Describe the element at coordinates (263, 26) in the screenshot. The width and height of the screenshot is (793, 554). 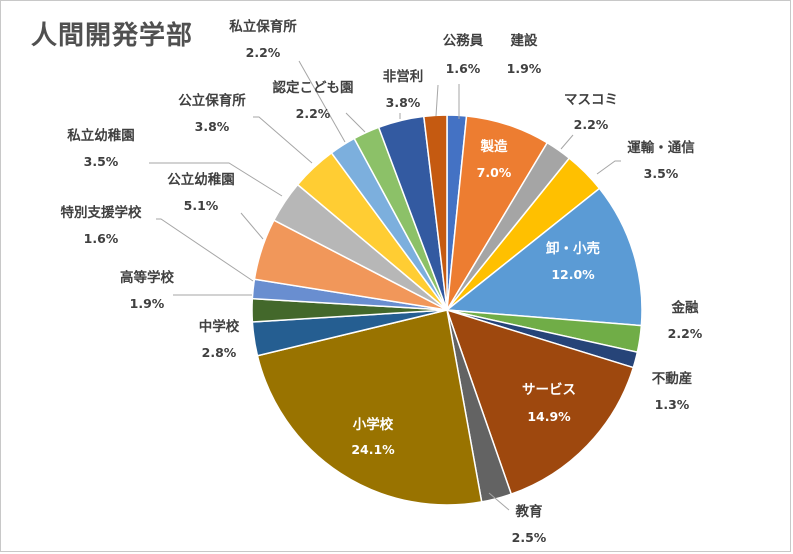
I see `slice-label: 私立保育所` at that location.